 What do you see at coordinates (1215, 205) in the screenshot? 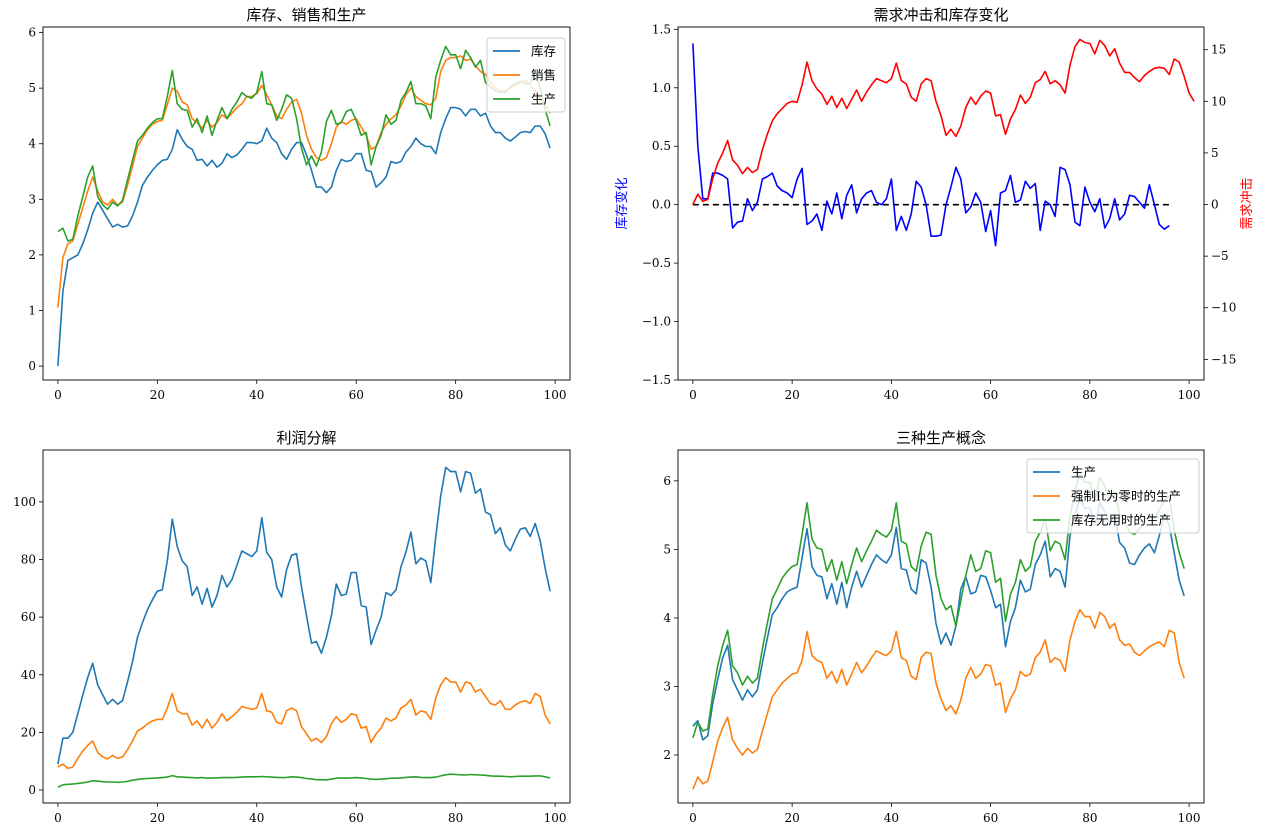
I see `y2-tick-label: 0` at bounding box center [1215, 205].